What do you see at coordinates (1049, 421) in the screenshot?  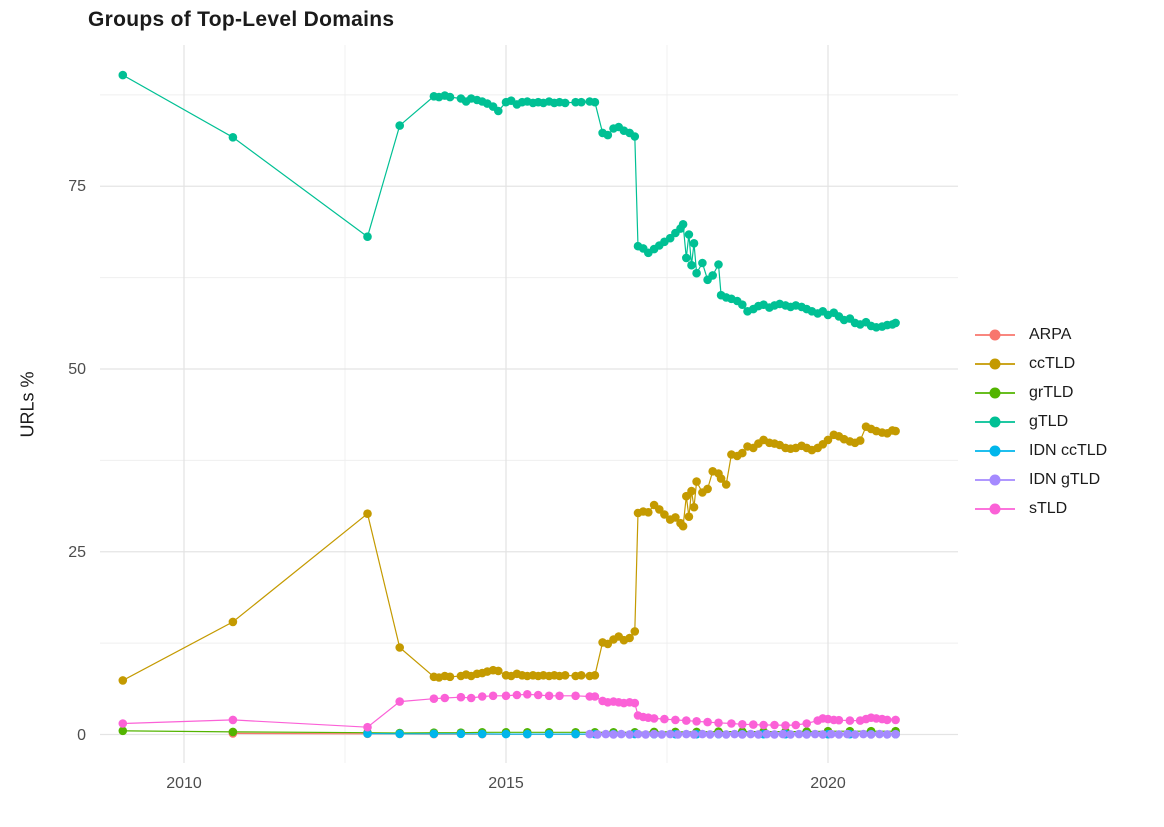 I see `legend-label: gTLD` at bounding box center [1049, 421].